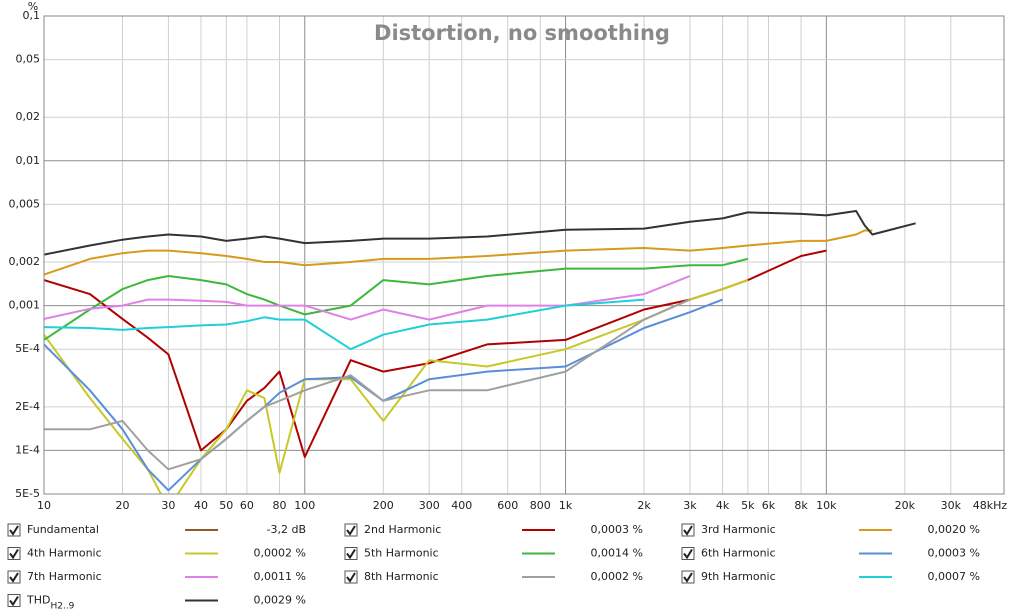 The height and width of the screenshot is (616, 1024). I want to click on legend-reading: -3,2 dB, so click(287, 529).